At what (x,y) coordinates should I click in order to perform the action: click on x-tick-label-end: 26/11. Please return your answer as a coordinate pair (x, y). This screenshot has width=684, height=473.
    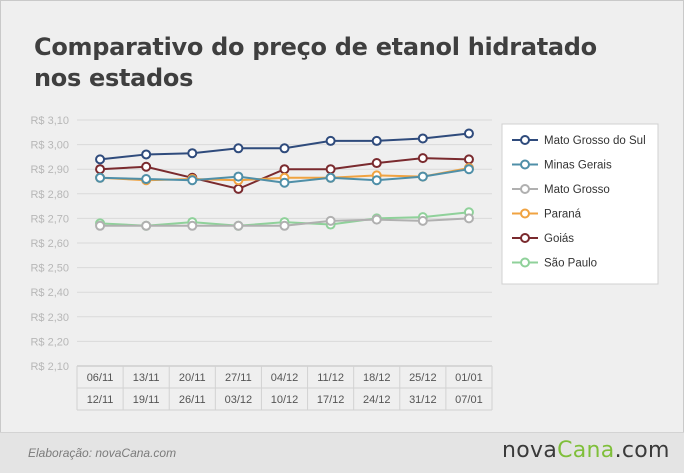
    Looking at the image, I should click on (192, 400).